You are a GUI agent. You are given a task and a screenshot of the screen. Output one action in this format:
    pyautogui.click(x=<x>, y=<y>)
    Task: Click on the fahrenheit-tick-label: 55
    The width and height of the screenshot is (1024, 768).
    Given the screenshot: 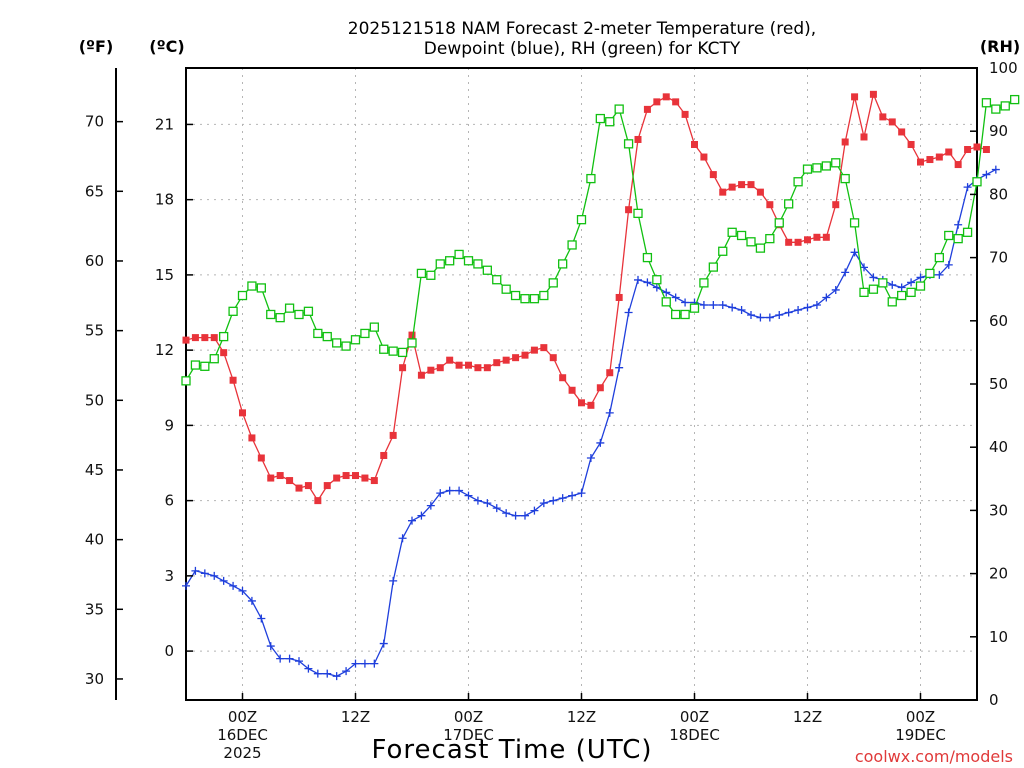 What is the action you would take?
    pyautogui.click(x=94, y=331)
    